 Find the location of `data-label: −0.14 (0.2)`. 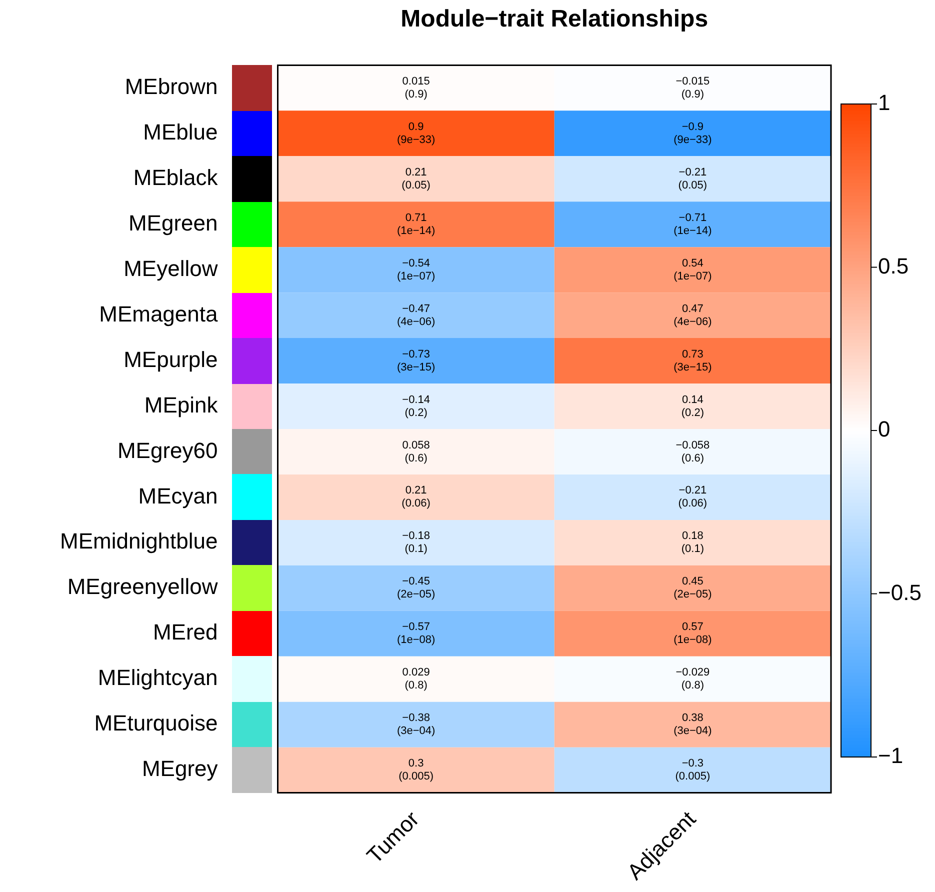

data-label: −0.14 (0.2) is located at coordinates (416, 406).